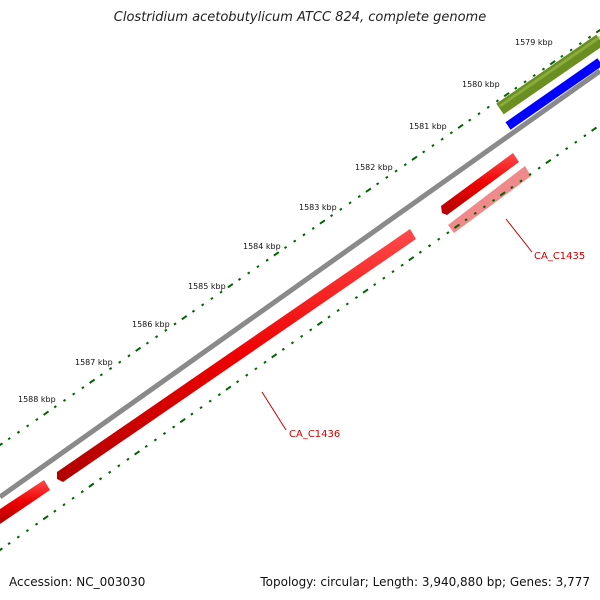  I want to click on tick-label: 1584 kbp, so click(262, 246).